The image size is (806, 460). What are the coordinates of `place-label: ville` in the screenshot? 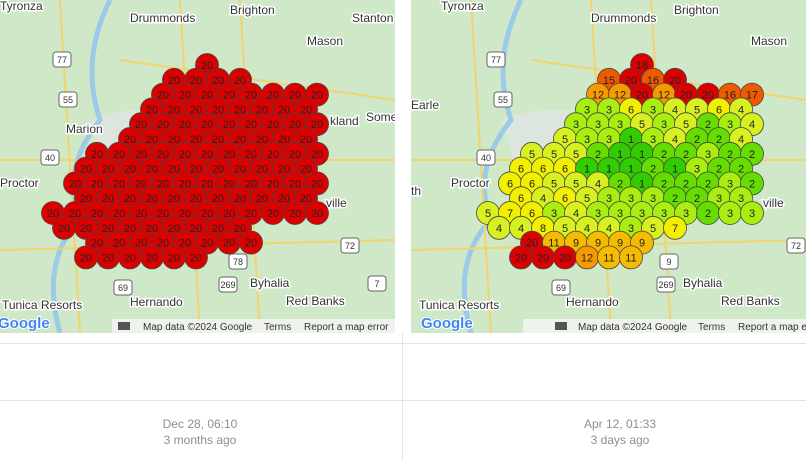 It's located at (773, 203).